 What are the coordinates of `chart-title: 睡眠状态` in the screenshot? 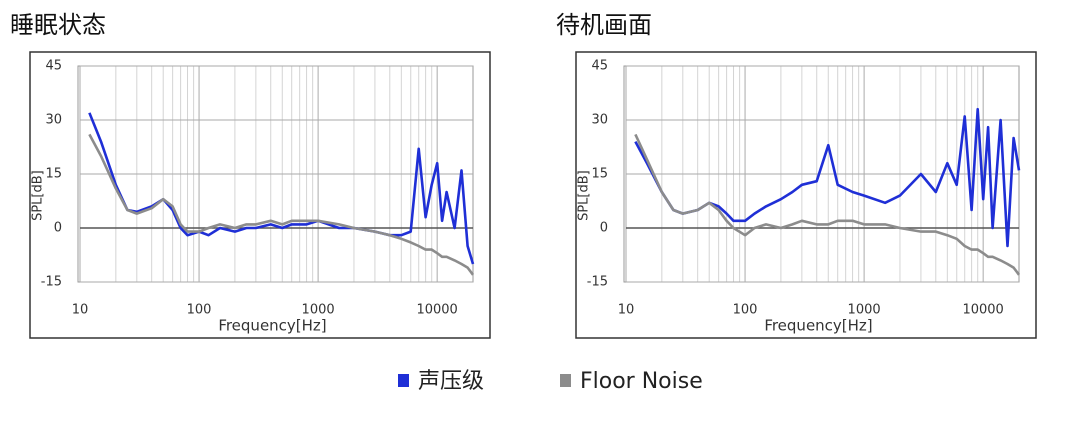 It's located at (58, 25).